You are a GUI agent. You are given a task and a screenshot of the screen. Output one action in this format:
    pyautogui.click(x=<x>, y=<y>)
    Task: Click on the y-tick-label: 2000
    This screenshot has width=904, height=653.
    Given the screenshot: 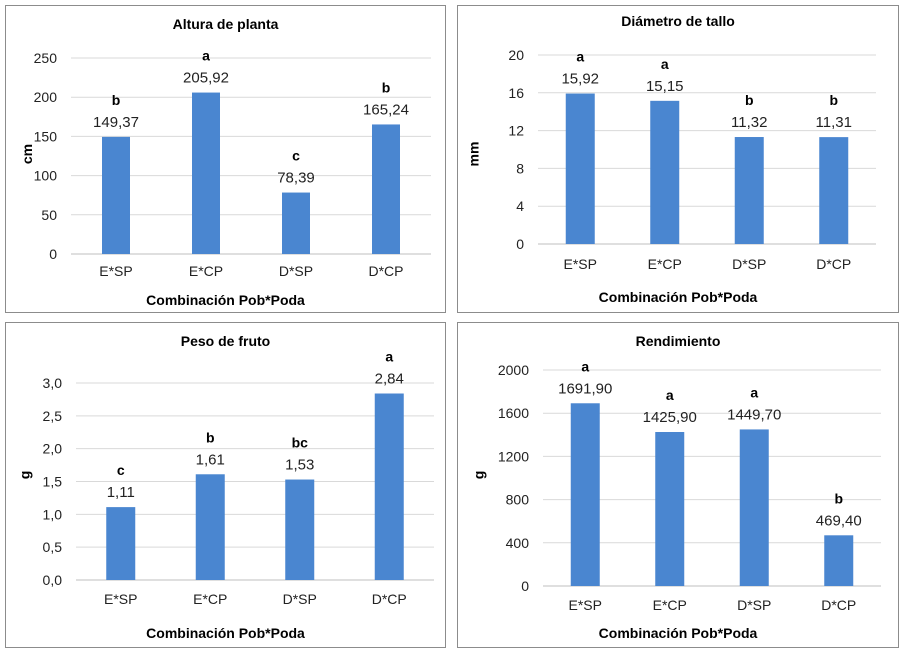 What is the action you would take?
    pyautogui.click(x=513, y=370)
    